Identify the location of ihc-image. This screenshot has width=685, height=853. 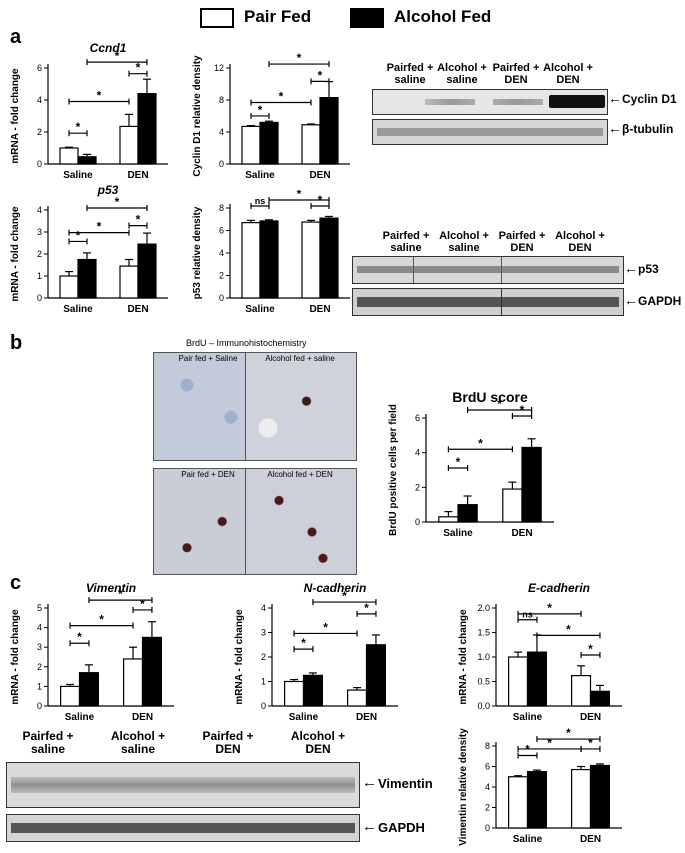
(301, 406).